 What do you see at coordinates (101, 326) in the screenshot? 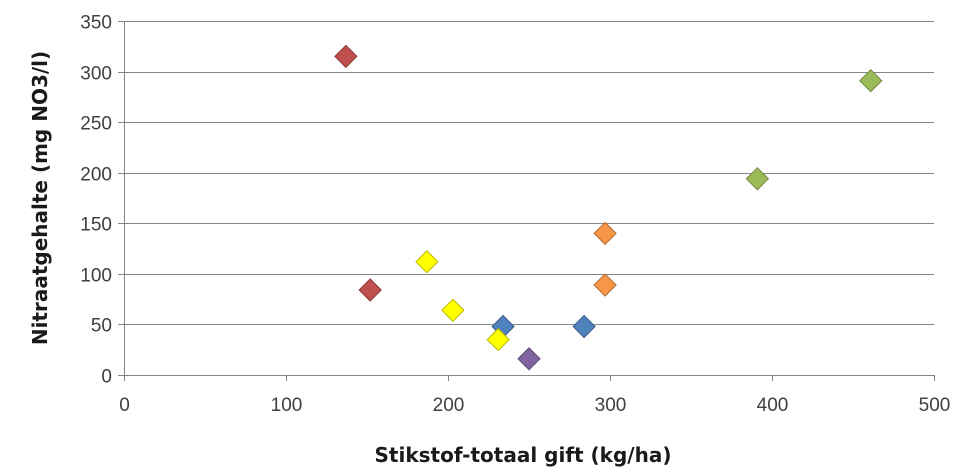
I see `y-tick-label-50: 50` at bounding box center [101, 326].